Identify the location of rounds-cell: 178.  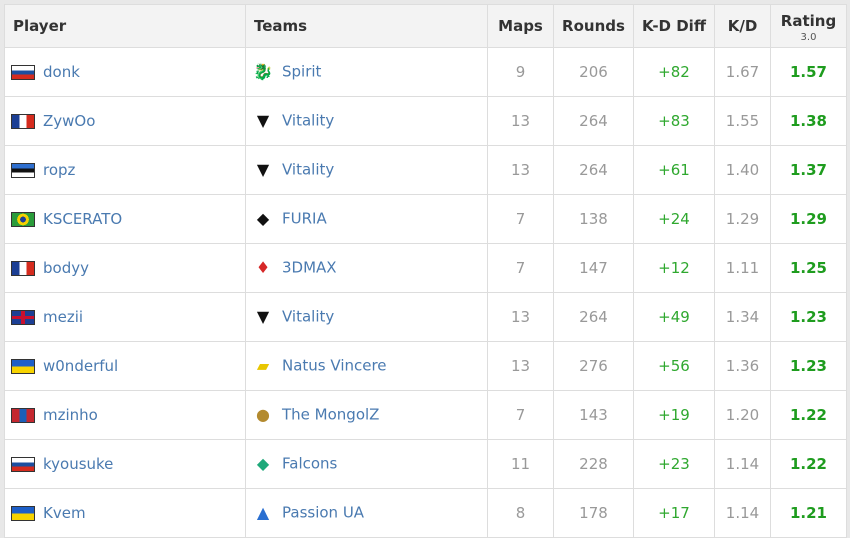
(593, 513).